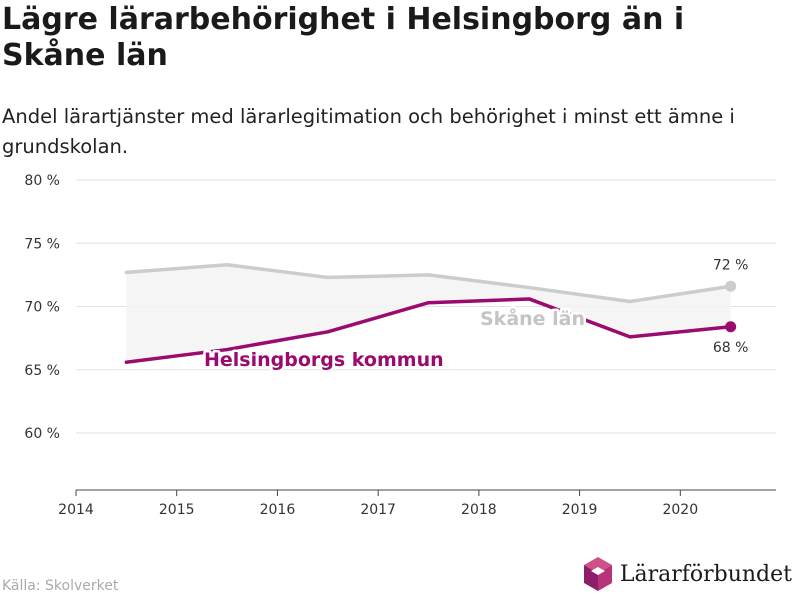  What do you see at coordinates (731, 327) in the screenshot?
I see `end-marker-helsingborgs-kommun` at bounding box center [731, 327].